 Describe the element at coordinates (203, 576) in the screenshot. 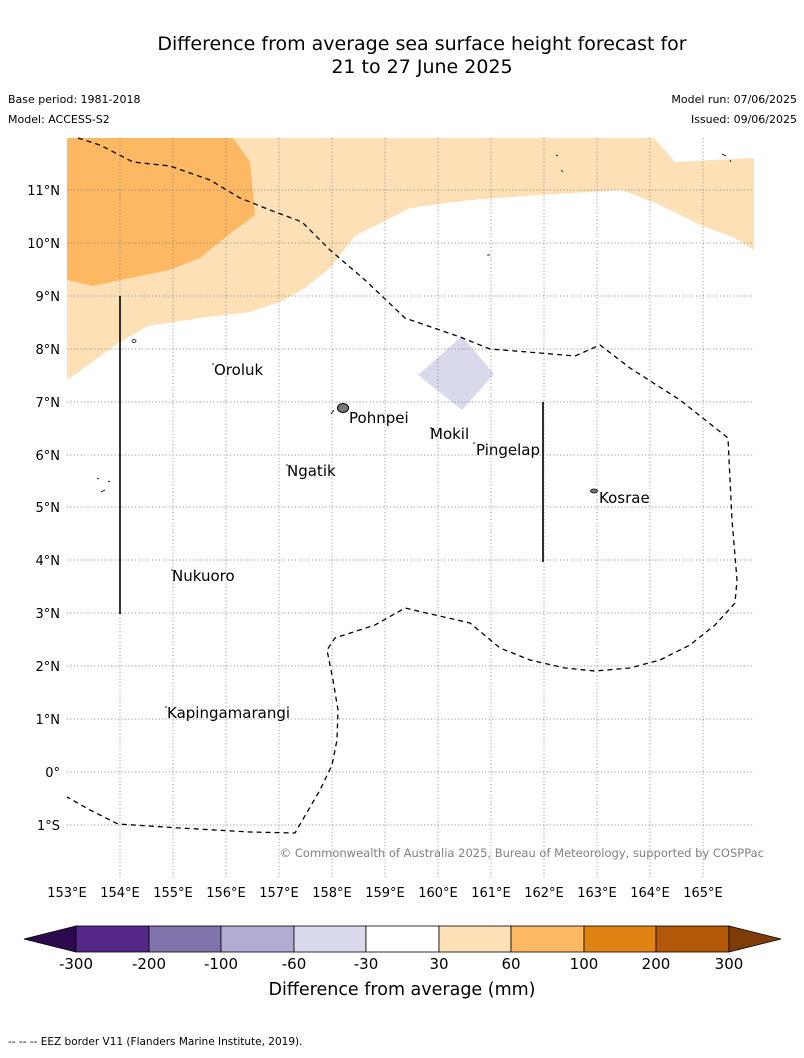

I see `place-label-nukuoro: Nukuoro` at that location.